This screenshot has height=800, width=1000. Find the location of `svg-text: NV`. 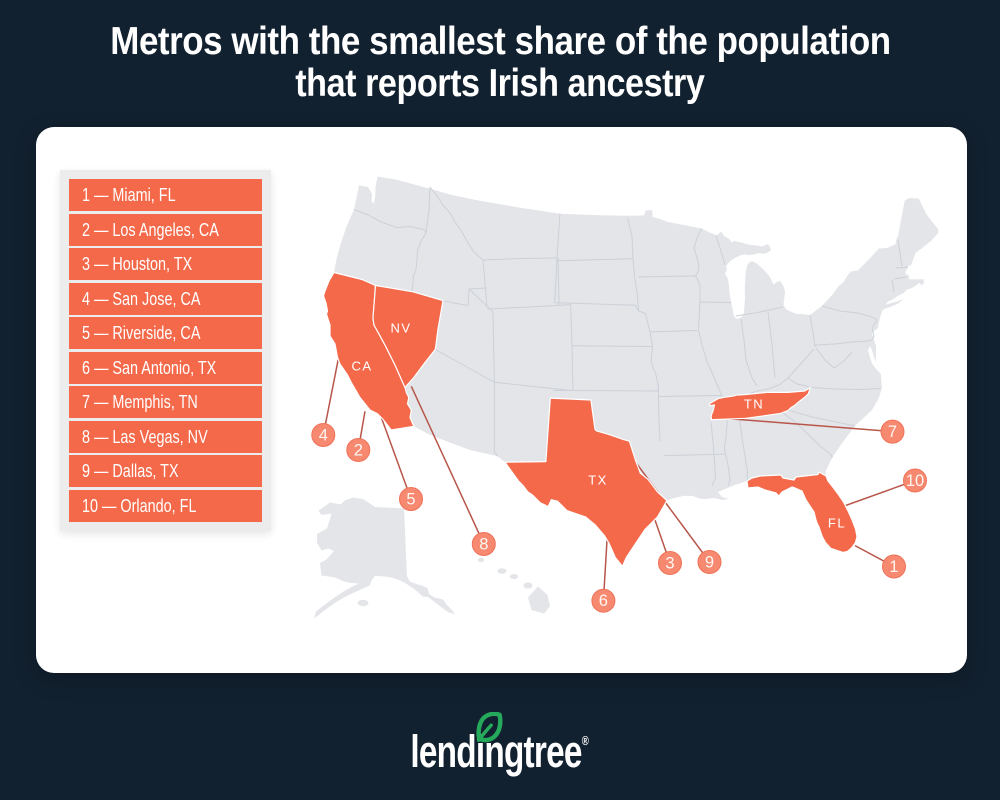

svg-text: NV is located at coordinates (400, 328).